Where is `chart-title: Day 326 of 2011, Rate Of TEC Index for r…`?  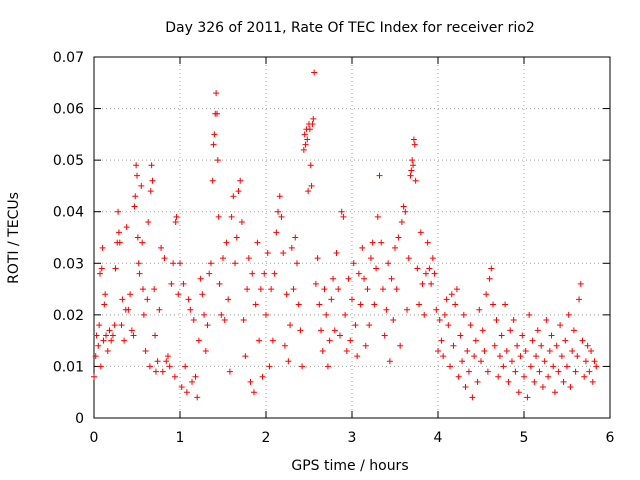 chart-title: Day 326 of 2011, Rate Of TEC Index for r… is located at coordinates (350, 28).